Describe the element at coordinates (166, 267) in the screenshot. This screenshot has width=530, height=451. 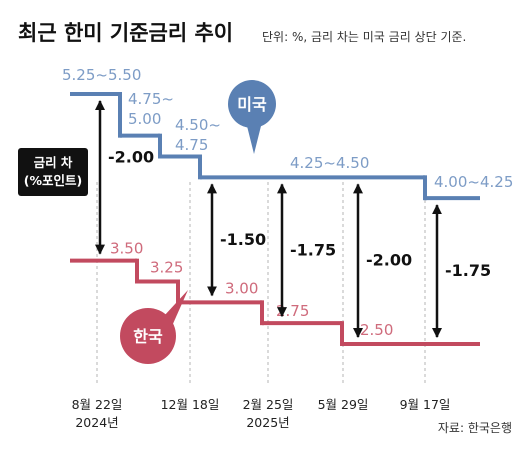
I see `value-label: 3.25` at that location.